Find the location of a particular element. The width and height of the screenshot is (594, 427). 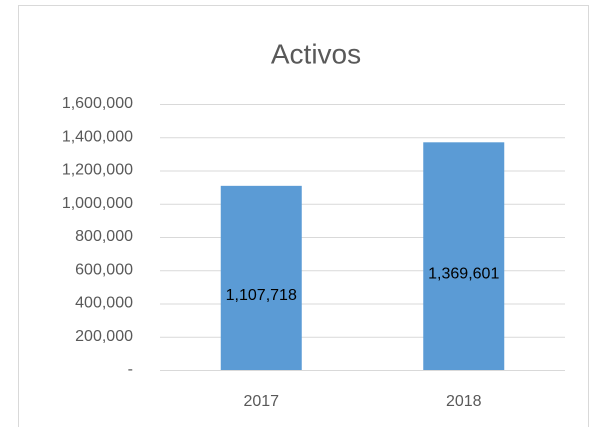

chart-title: Activos is located at coordinates (316, 53).